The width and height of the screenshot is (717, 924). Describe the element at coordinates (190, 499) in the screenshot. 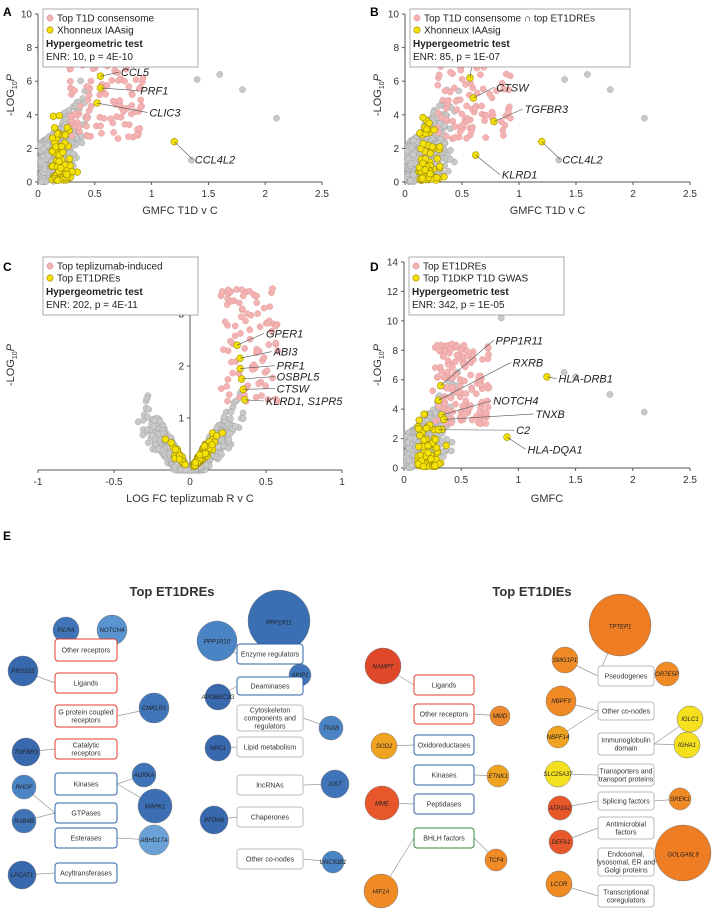

I see `x-axis-title: LOG FC teplizumab R v C` at that location.